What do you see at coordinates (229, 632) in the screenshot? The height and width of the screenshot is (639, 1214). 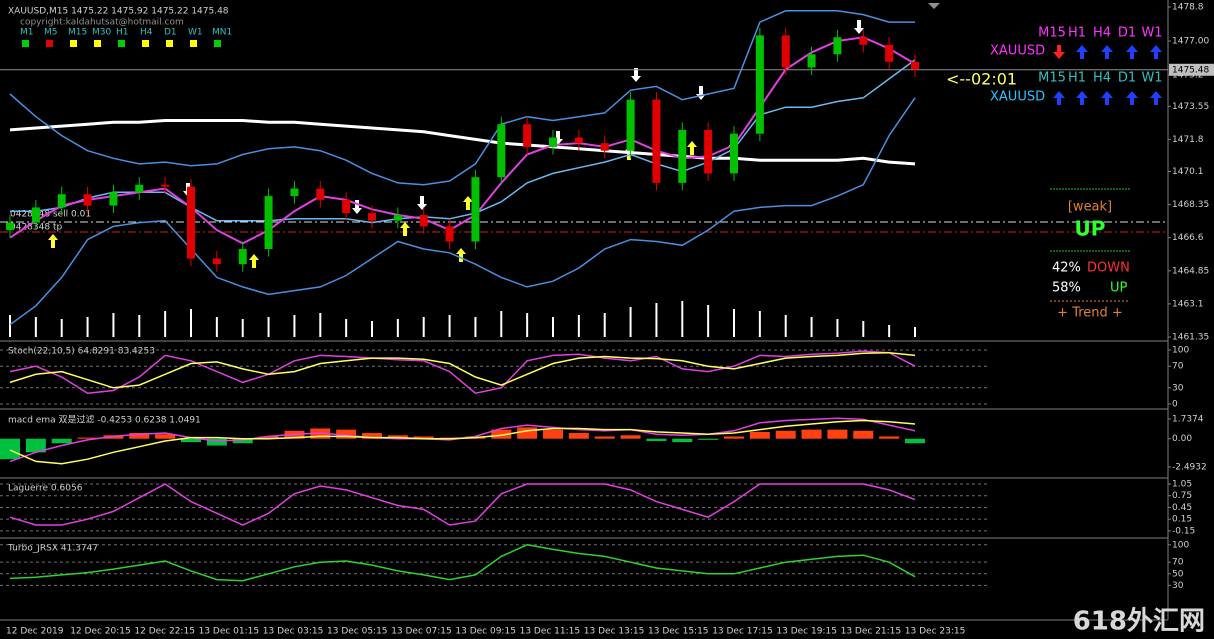 I see `x-tick-label: 13 Dec 01:15` at bounding box center [229, 632].